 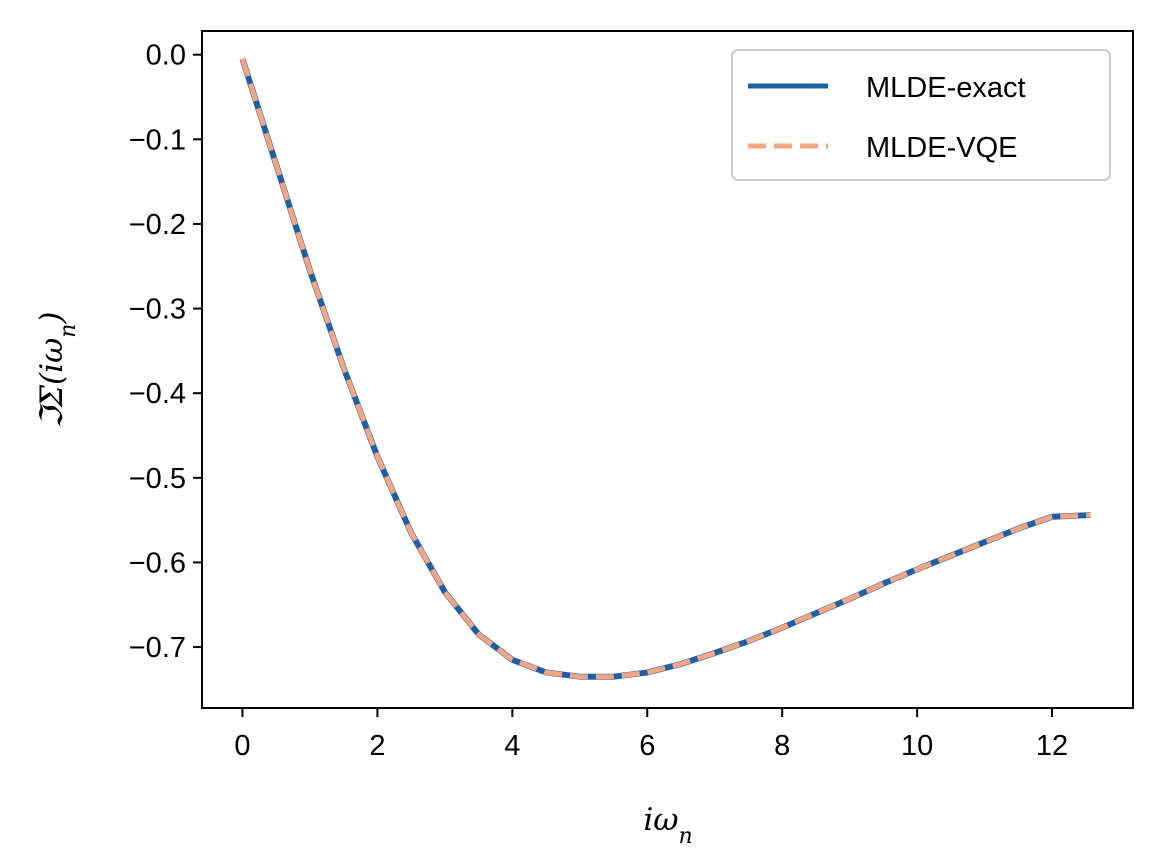 I want to click on x-tick-label: 0, so click(x=242, y=746).